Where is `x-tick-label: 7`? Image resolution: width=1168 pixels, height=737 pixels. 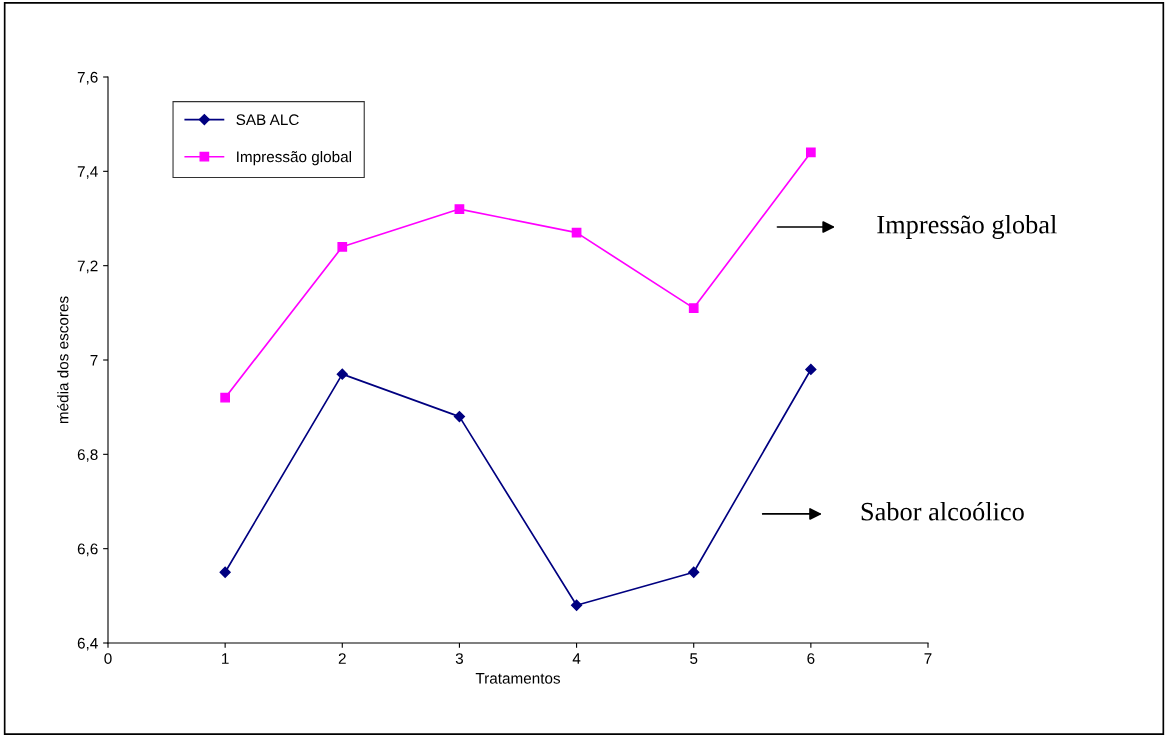 x-tick-label: 7 is located at coordinates (928, 658).